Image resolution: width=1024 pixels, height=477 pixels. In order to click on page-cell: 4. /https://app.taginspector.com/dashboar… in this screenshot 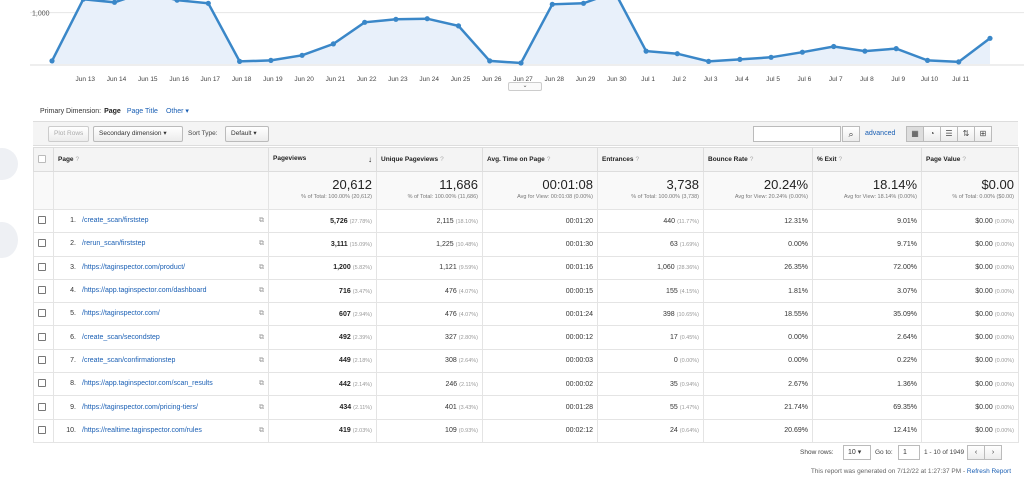, I will do `click(161, 291)`.